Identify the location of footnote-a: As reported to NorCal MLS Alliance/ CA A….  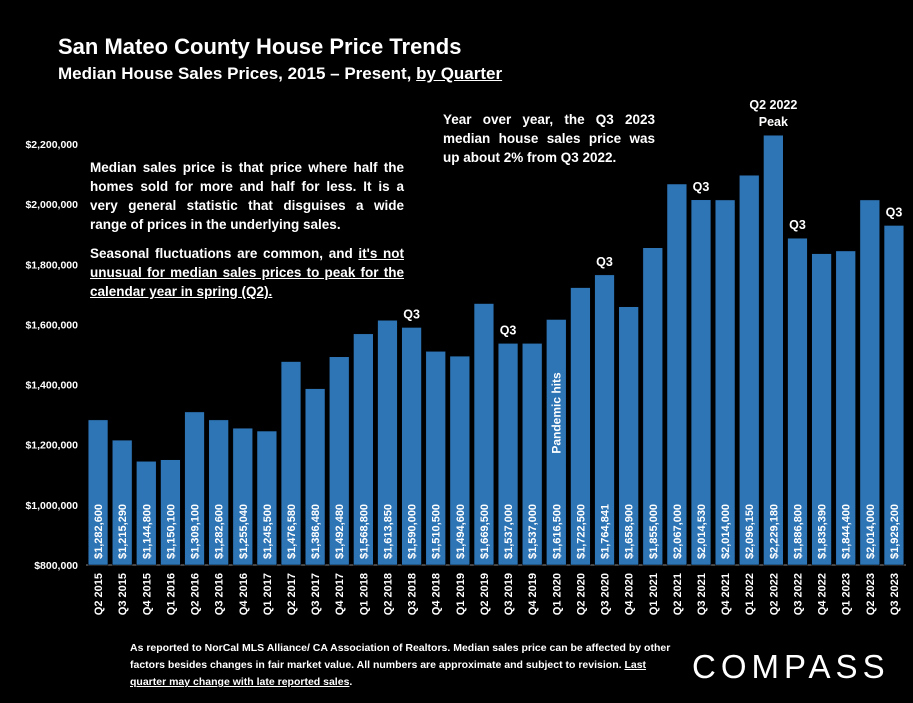
(400, 656).